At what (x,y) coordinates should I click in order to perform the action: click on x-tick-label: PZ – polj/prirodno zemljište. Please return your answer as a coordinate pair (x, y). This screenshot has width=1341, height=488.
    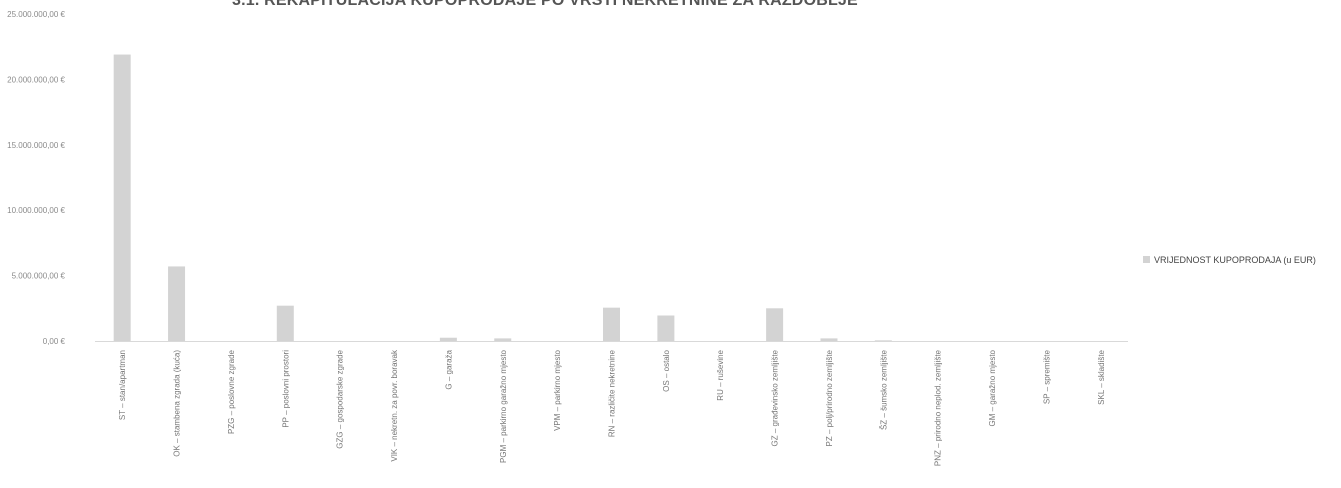
    Looking at the image, I should click on (829, 397).